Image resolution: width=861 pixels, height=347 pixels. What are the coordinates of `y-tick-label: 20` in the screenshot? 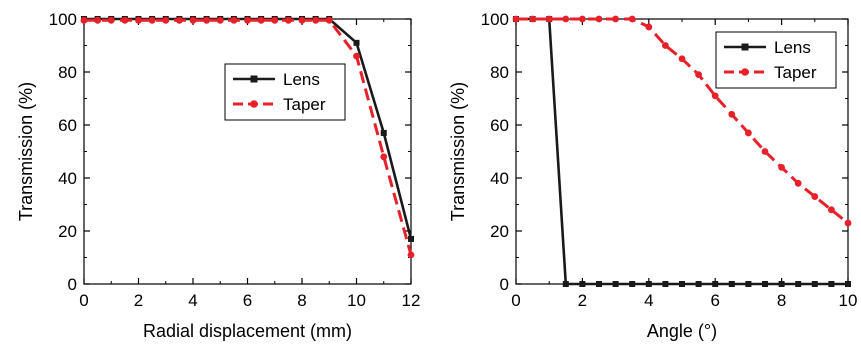 It's located at (67, 231).